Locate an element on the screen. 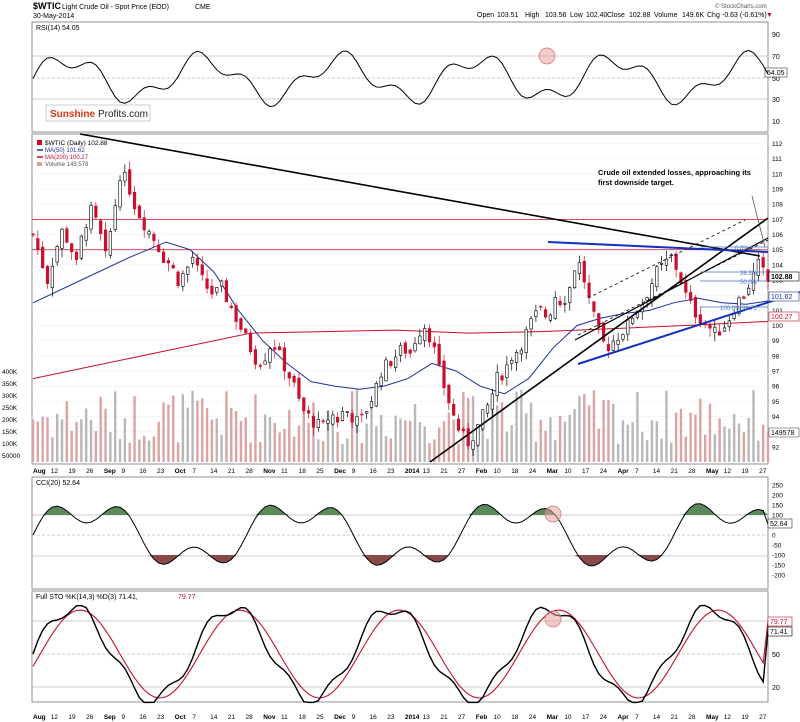 Image resolution: width=800 pixels, height=722 pixels. x-axis-label: 16 is located at coordinates (374, 717).